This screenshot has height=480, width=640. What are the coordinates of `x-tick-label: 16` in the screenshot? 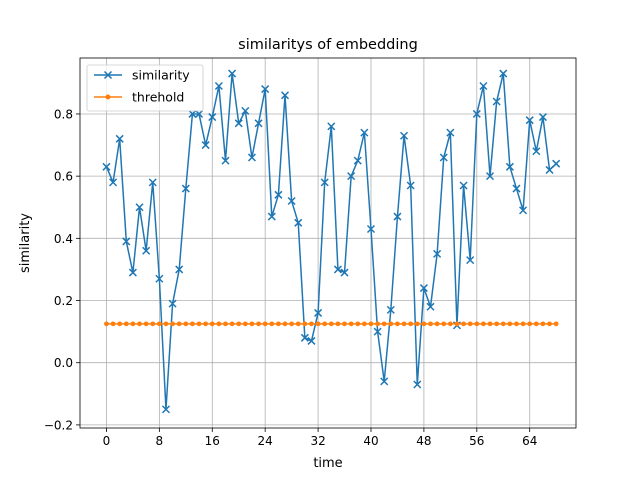 It's located at (212, 441).